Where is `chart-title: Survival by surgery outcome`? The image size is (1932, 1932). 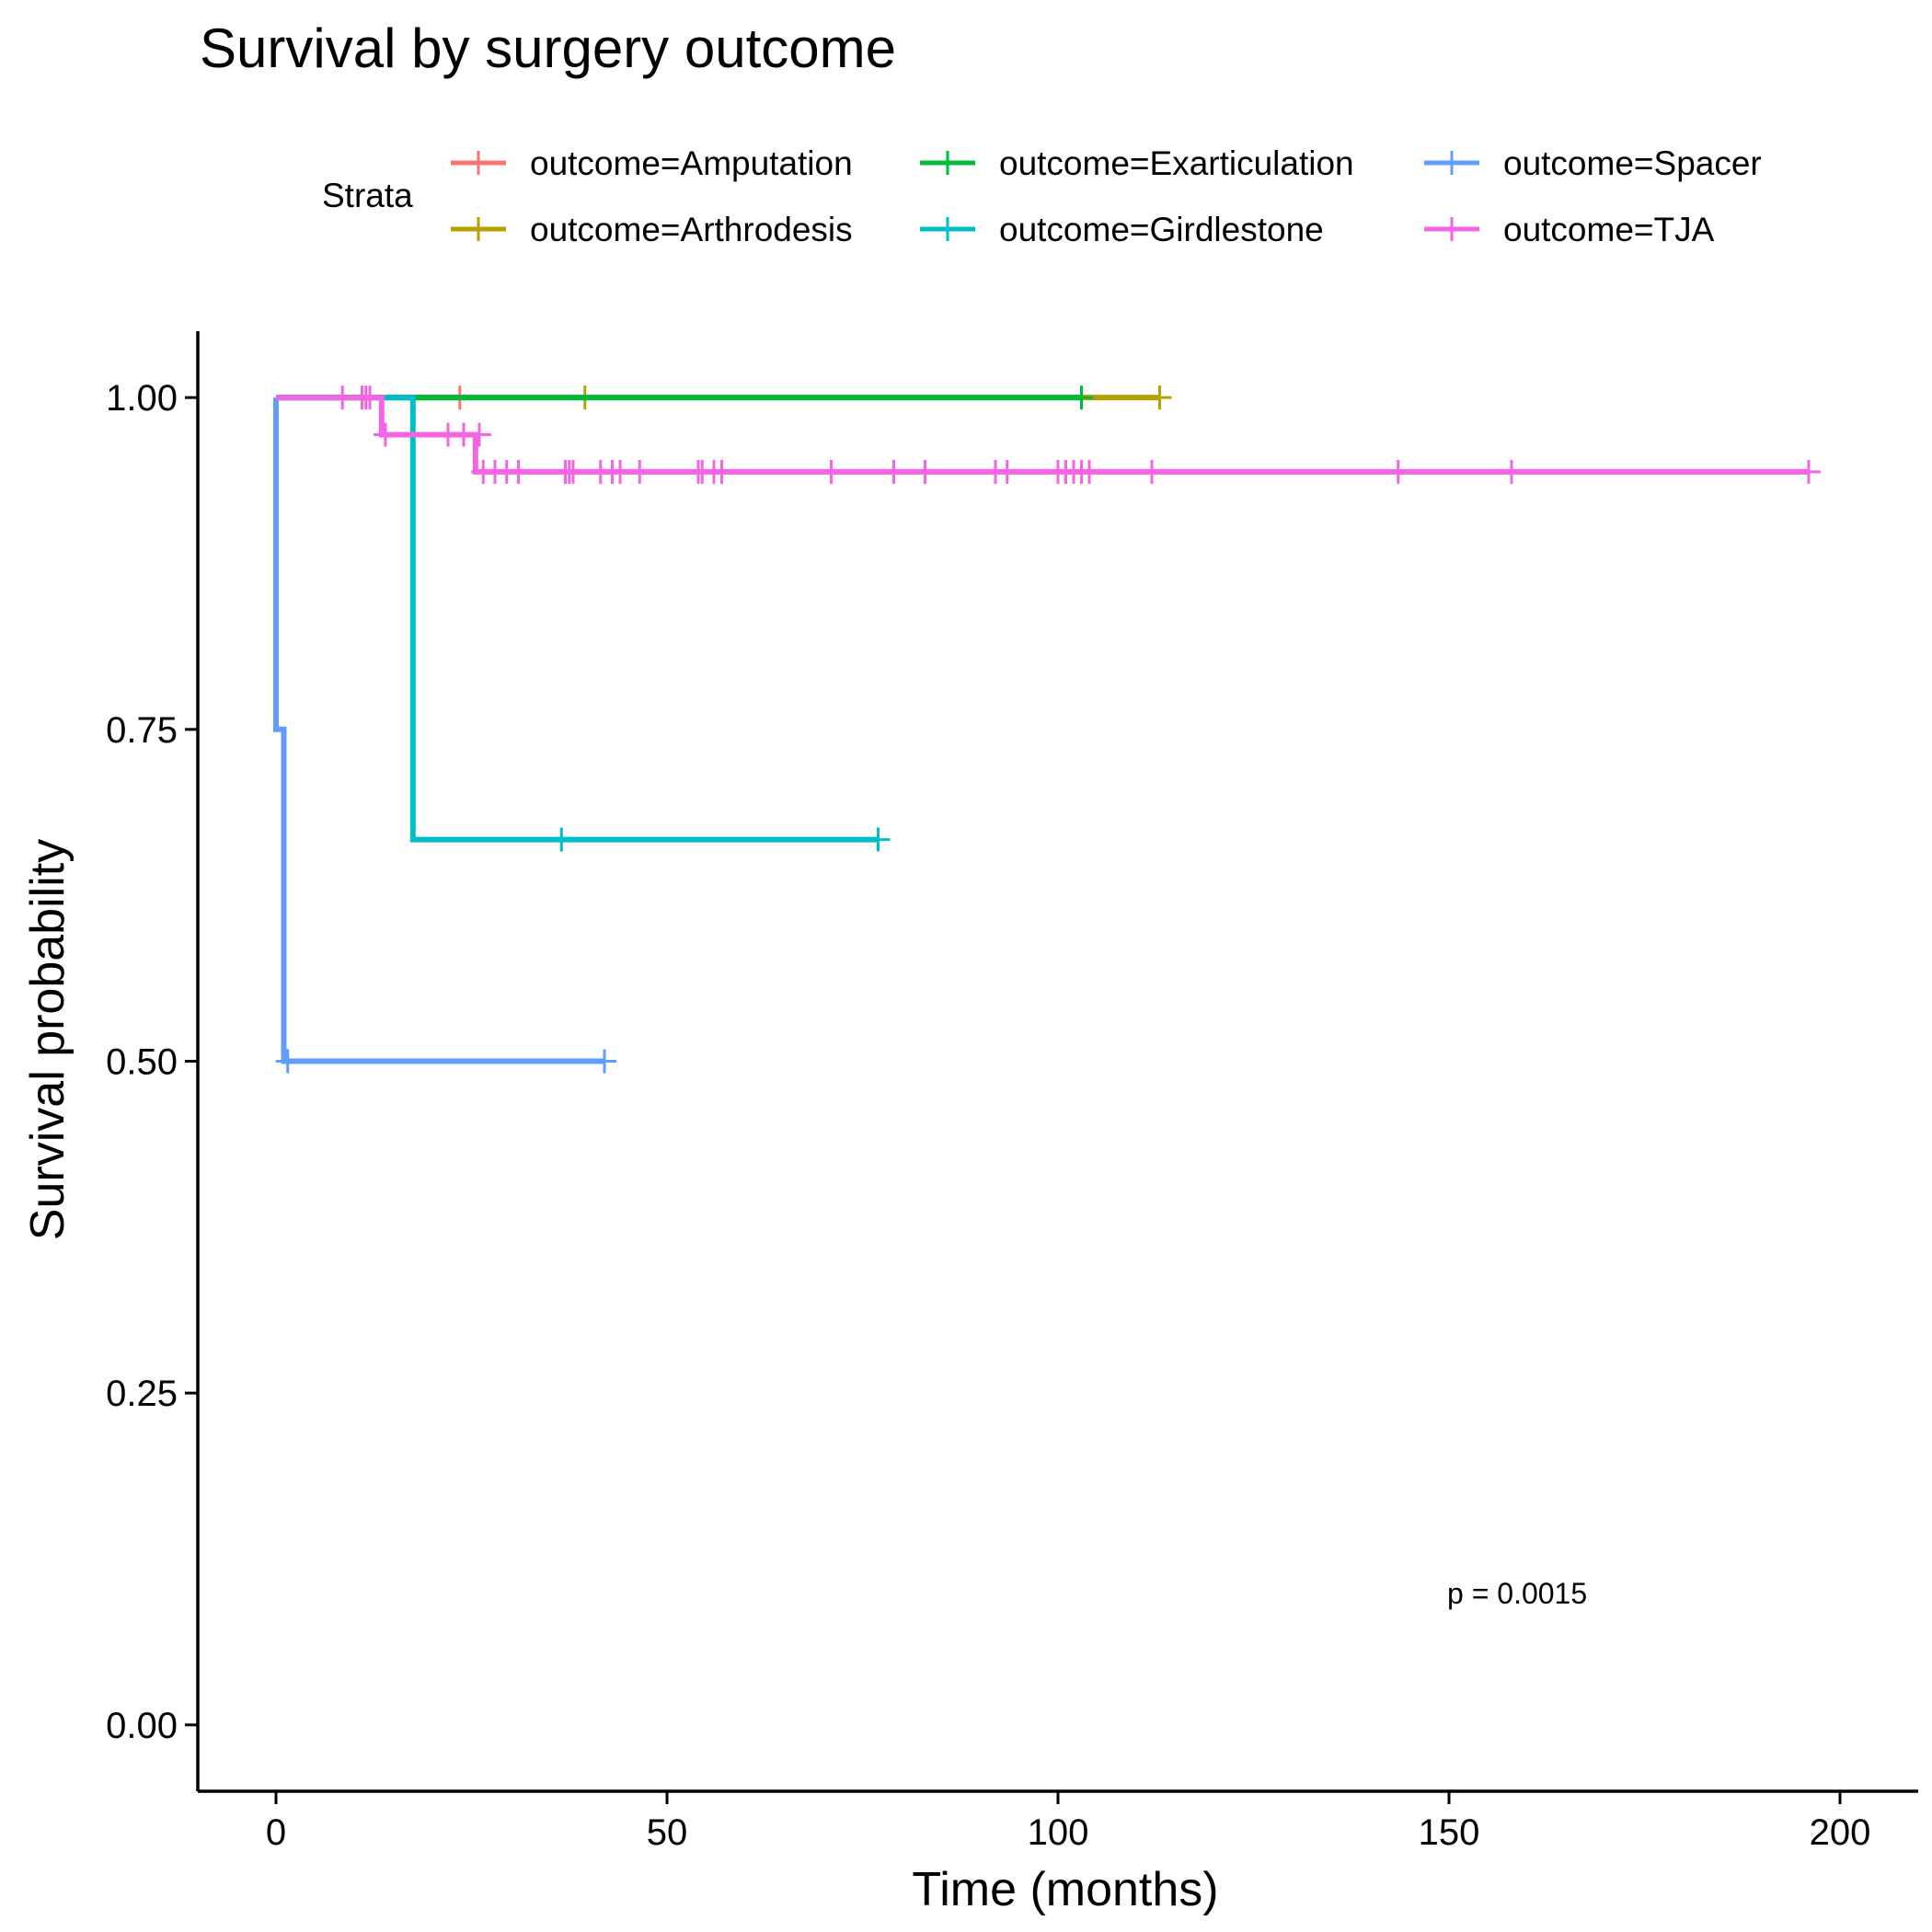 chart-title: Survival by surgery outcome is located at coordinates (548, 48).